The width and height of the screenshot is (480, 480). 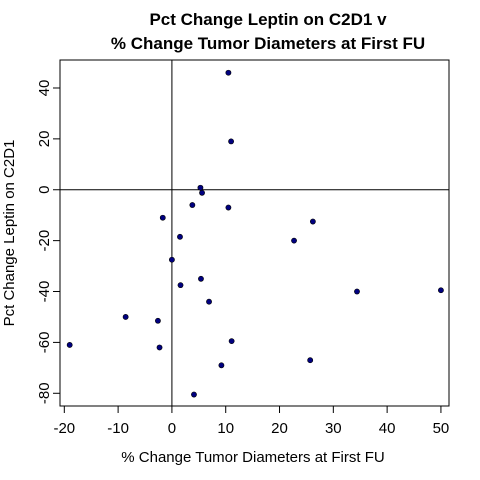 I want to click on y-tick-label: -20, so click(x=44, y=241).